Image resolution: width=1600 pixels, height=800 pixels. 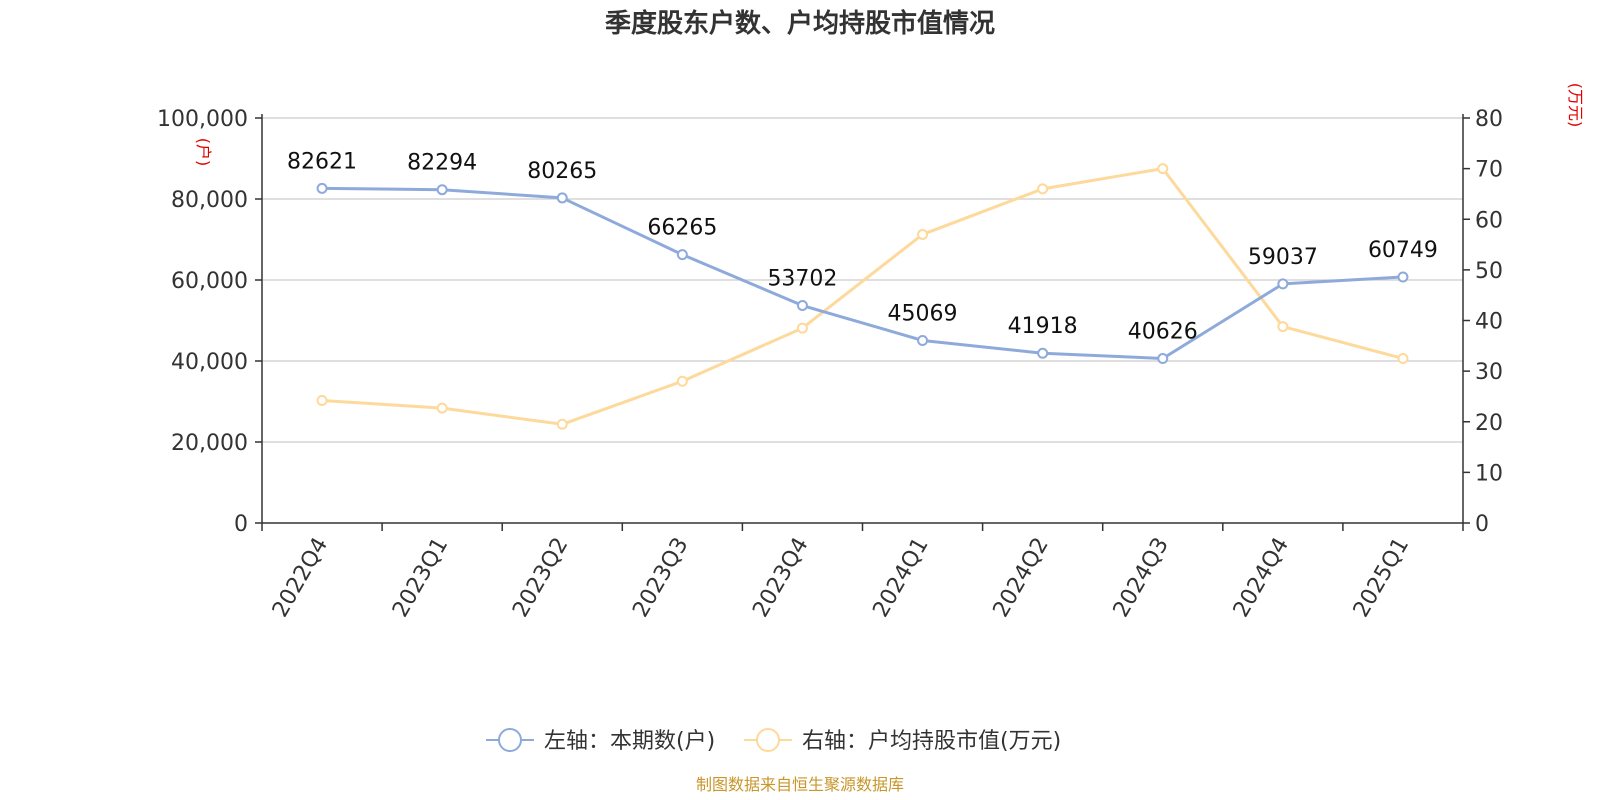 I want to click on left-axis-unit: (户), so click(x=203, y=152).